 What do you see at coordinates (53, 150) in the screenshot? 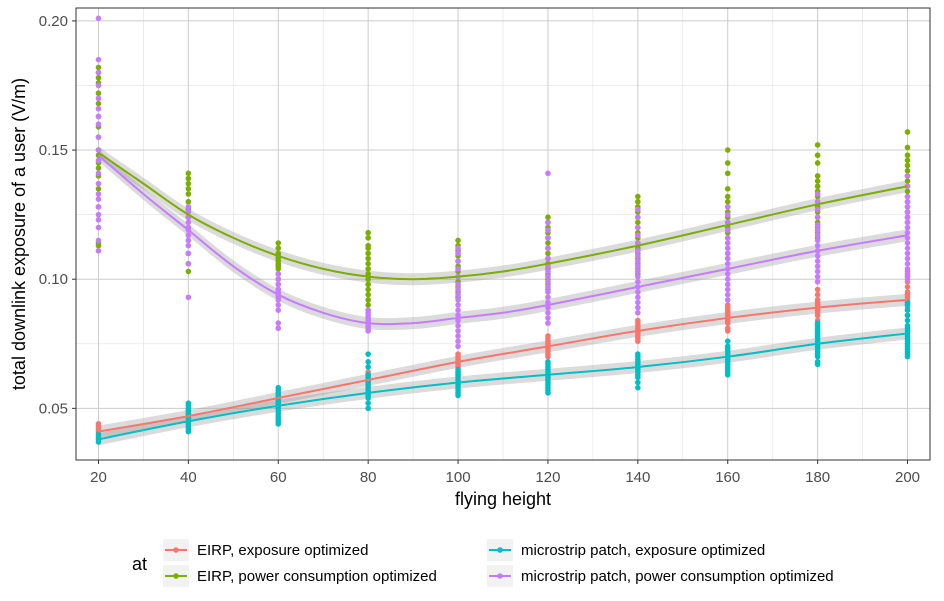
I see `y-tick-label: 0.15` at bounding box center [53, 150].